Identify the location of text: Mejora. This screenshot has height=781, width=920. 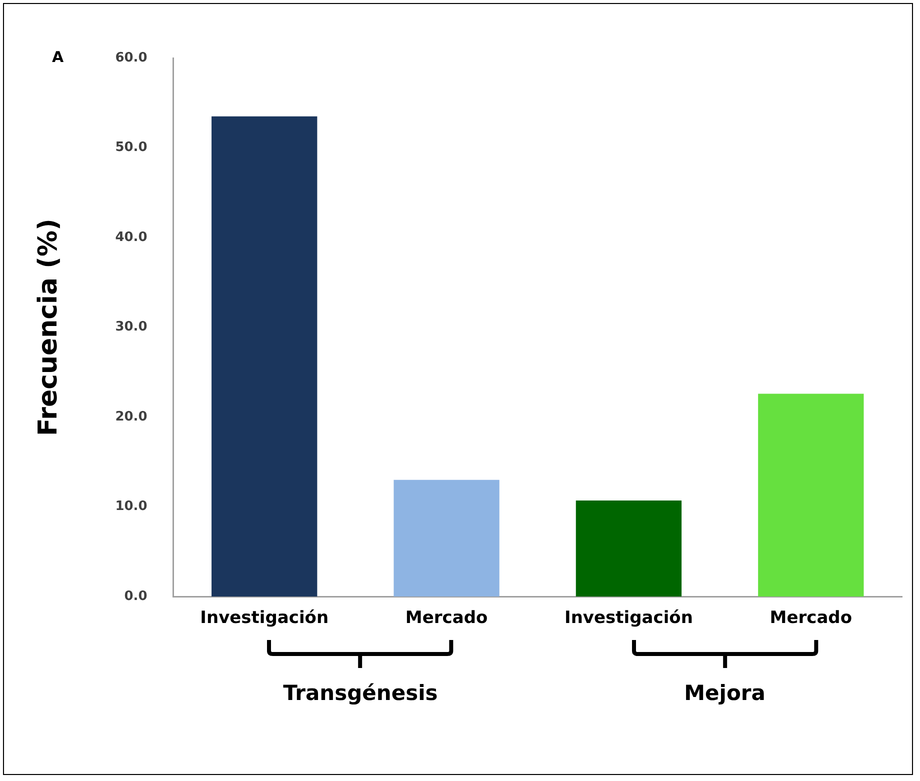
(725, 692).